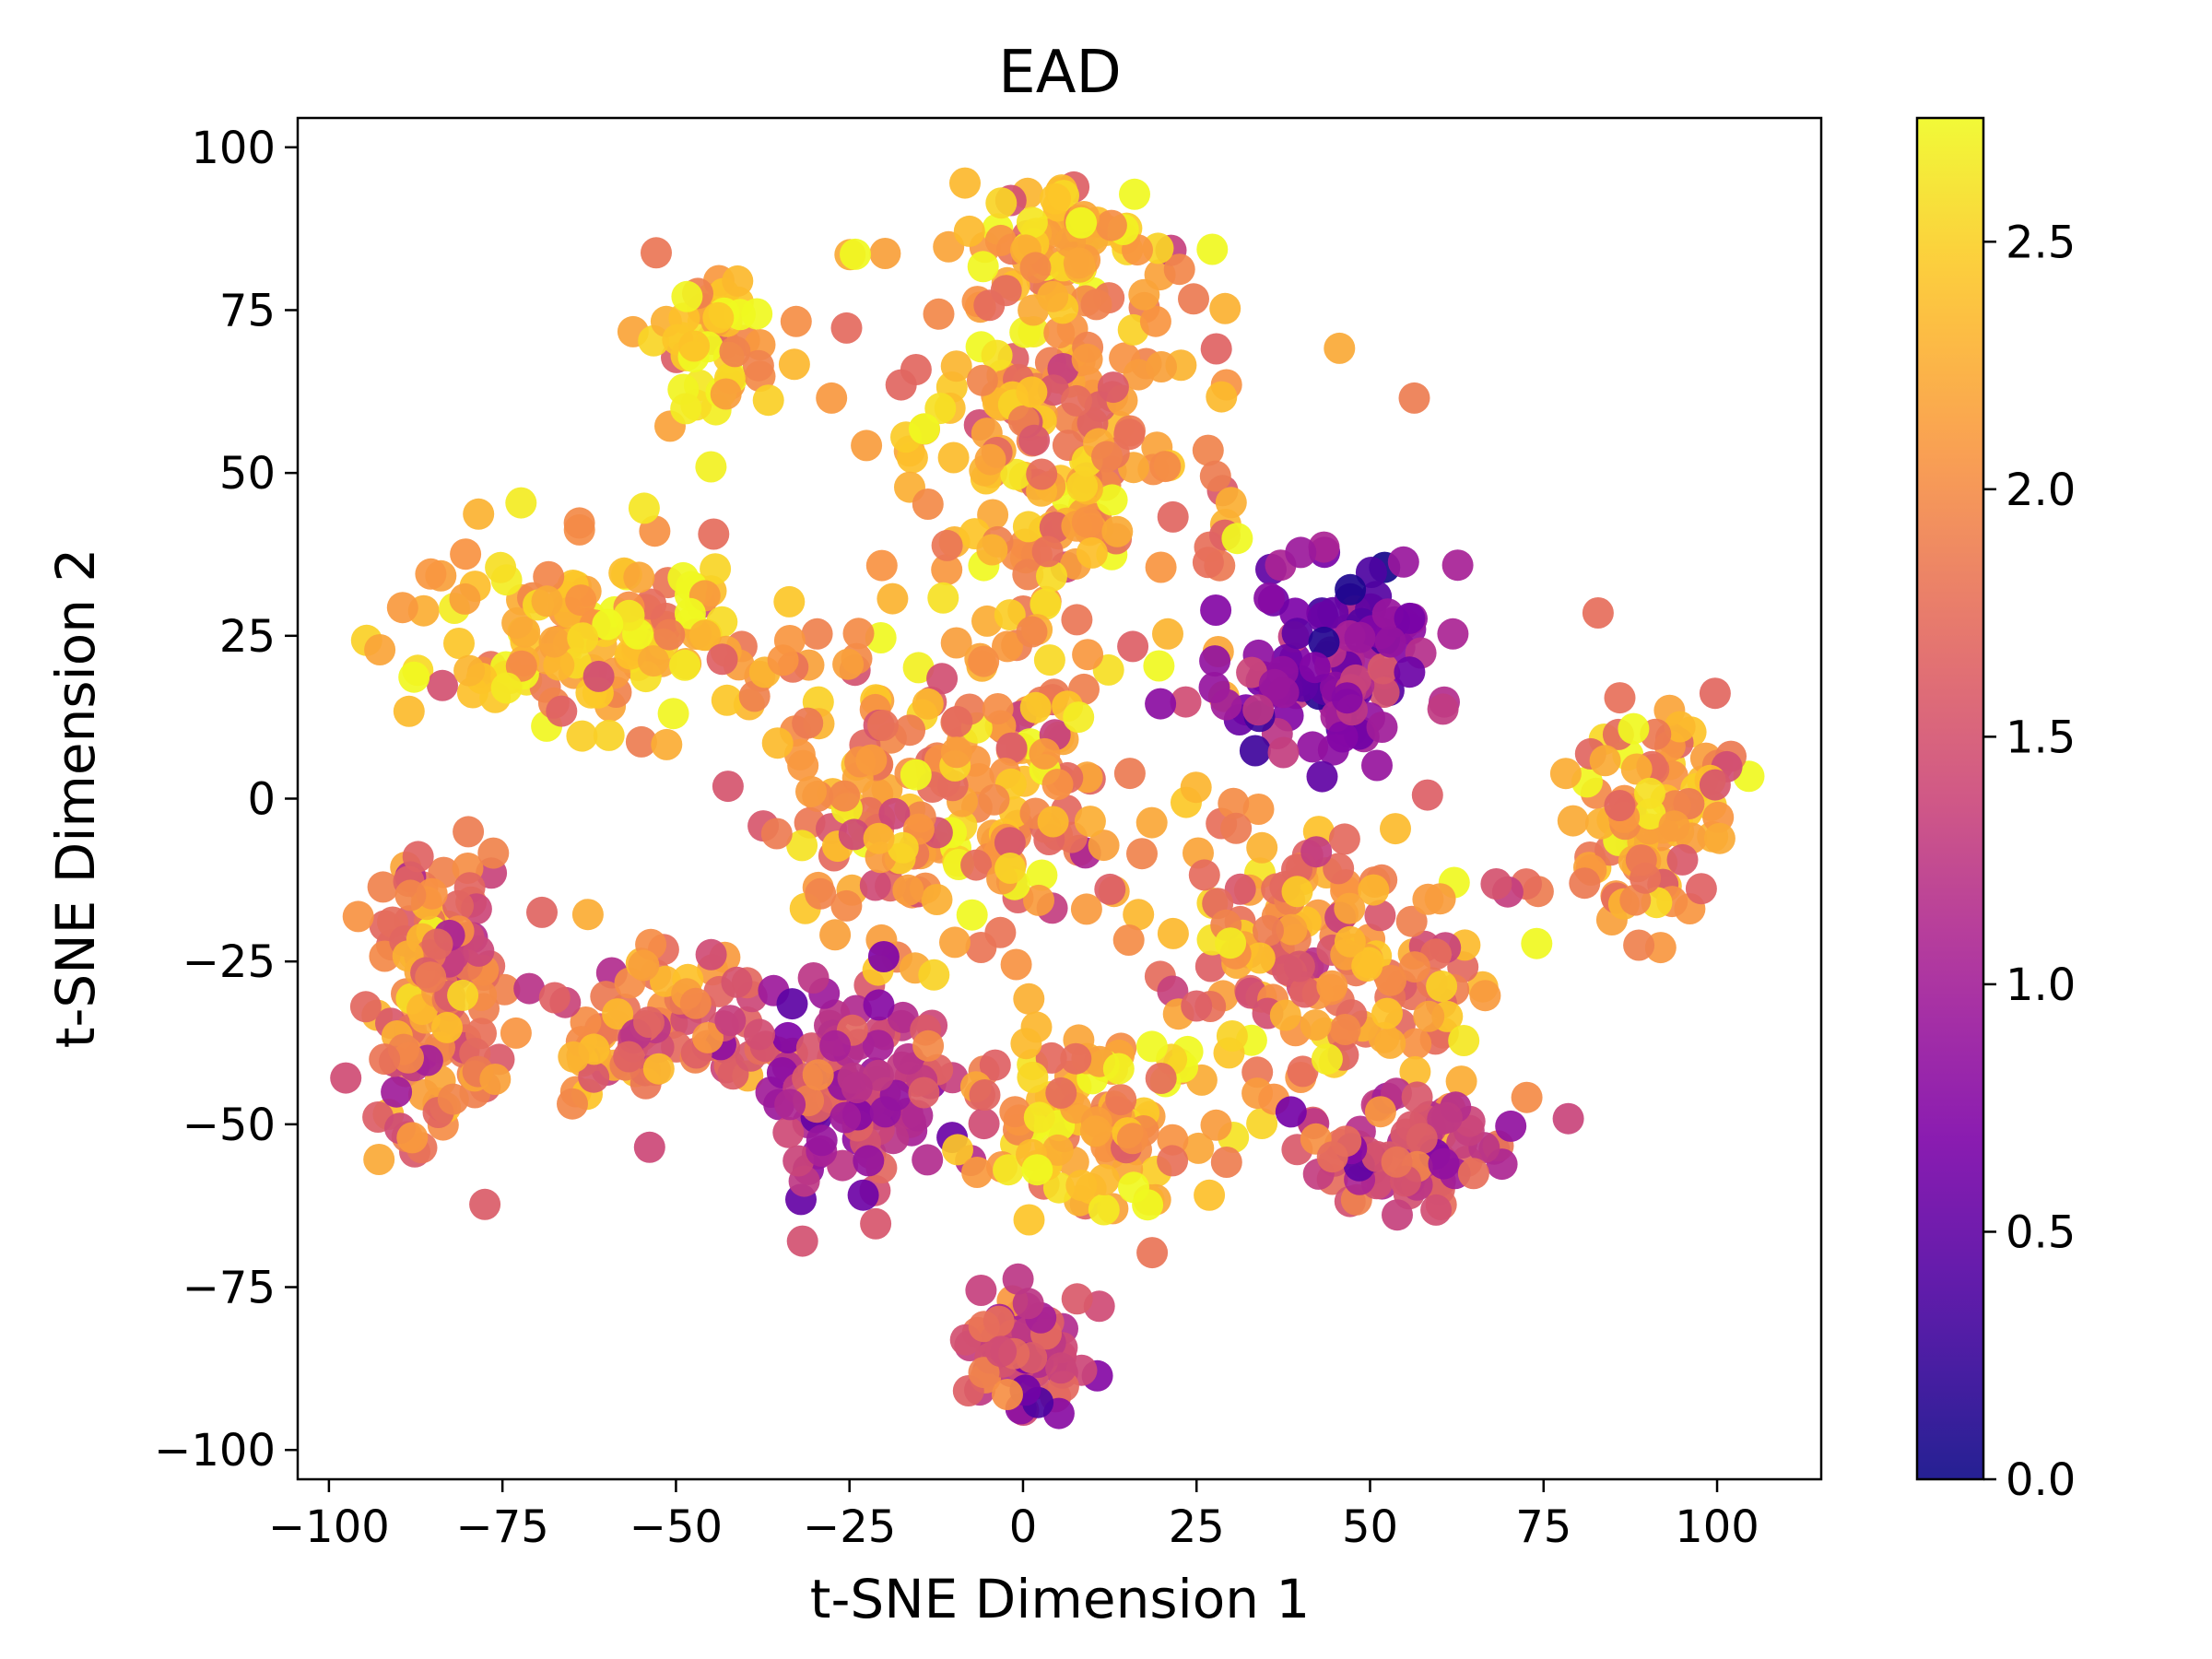 The image size is (2212, 1659). I want to click on y-axis-title: t-SNE Dimension 2, so click(75, 798).